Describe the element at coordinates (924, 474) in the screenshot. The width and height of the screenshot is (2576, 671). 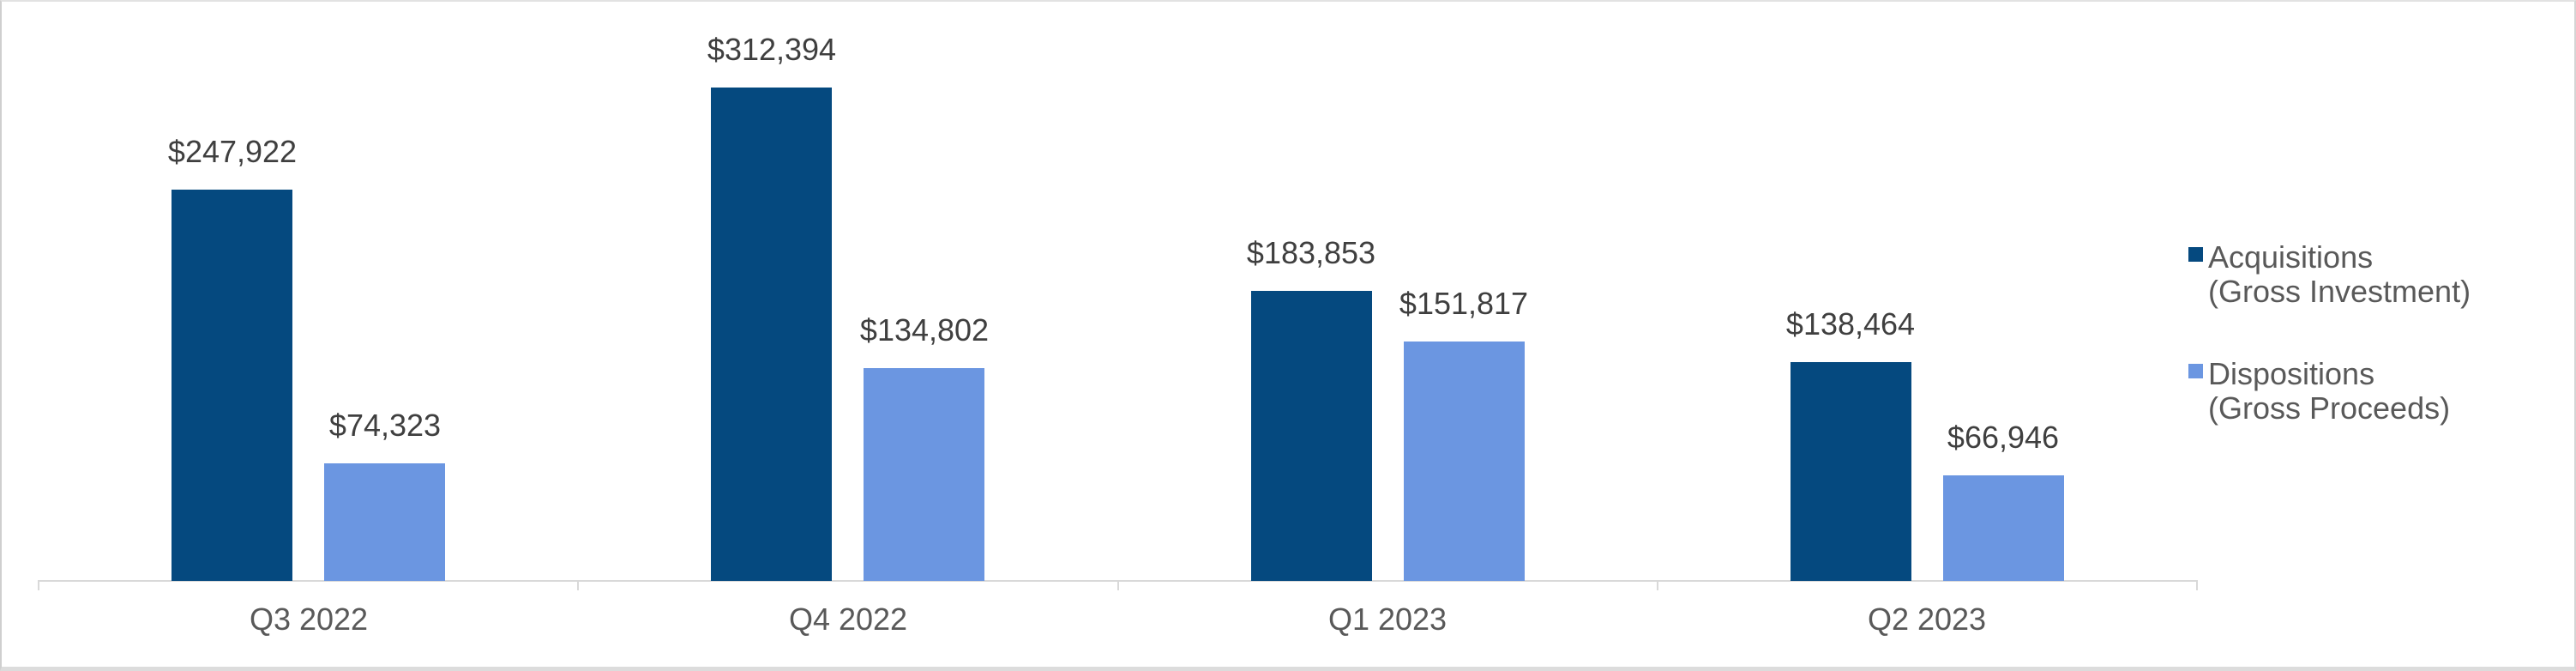
I see `bar-dispositions-q4-2022` at that location.